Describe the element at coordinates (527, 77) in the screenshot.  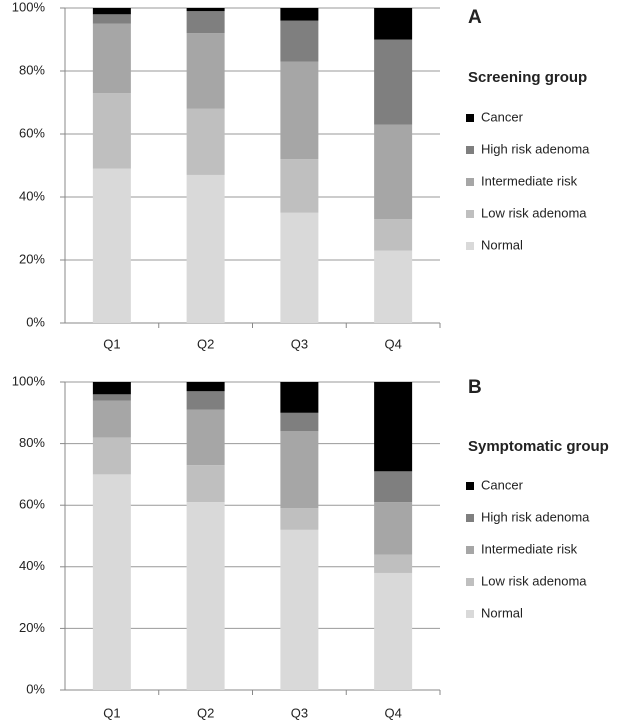
I see `legend-title: Screening group` at that location.